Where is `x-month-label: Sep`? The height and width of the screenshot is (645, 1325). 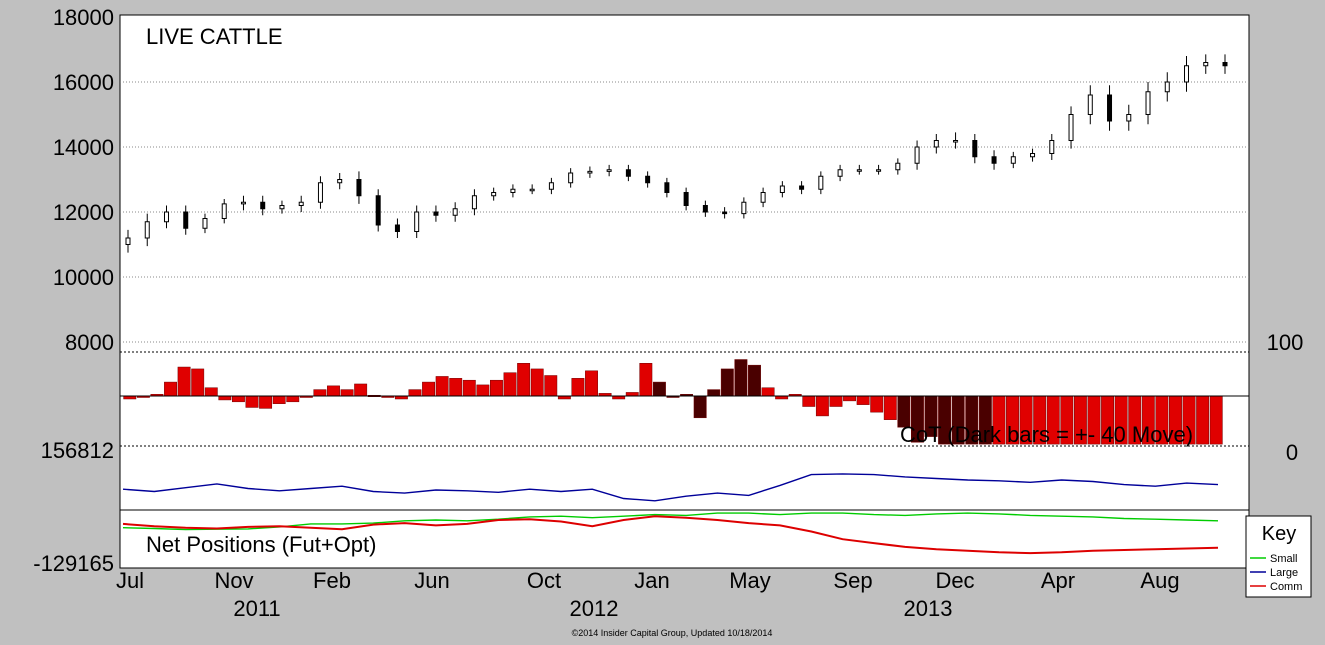 x-month-label: Sep is located at coordinates (852, 580).